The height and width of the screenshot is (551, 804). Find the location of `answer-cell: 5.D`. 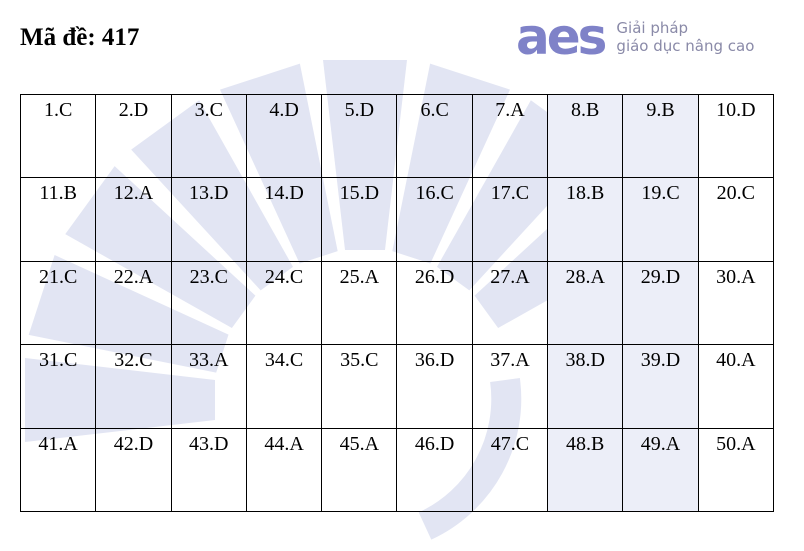

answer-cell: 5.D is located at coordinates (359, 136).